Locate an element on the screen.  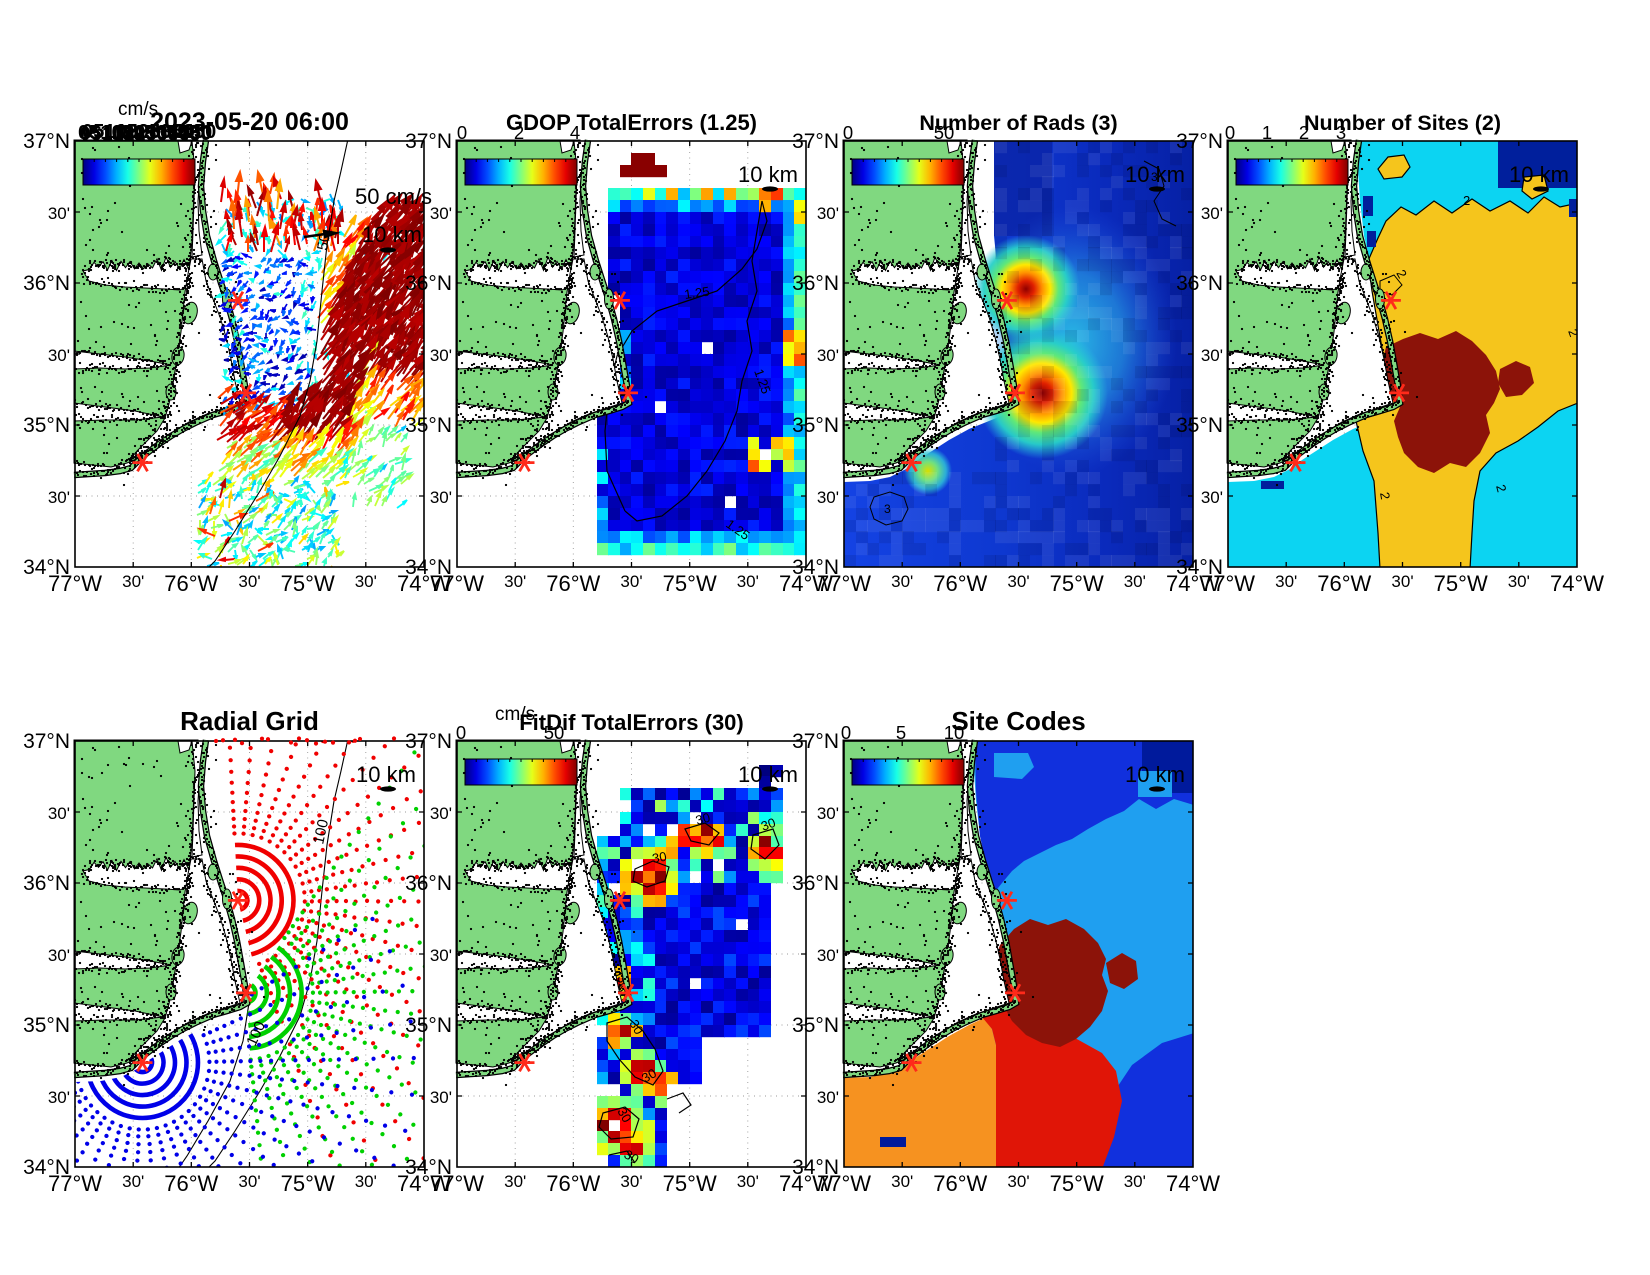
svg-text: Radial Grid is located at coordinates (249, 721).